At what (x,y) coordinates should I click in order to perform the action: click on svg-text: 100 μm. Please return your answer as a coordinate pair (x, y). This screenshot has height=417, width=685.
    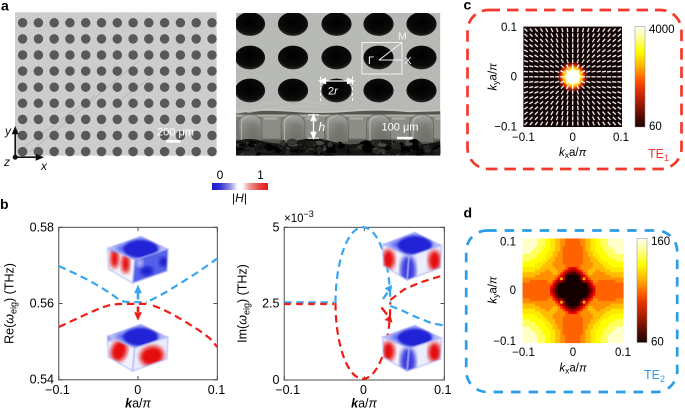
    Looking at the image, I should click on (400, 128).